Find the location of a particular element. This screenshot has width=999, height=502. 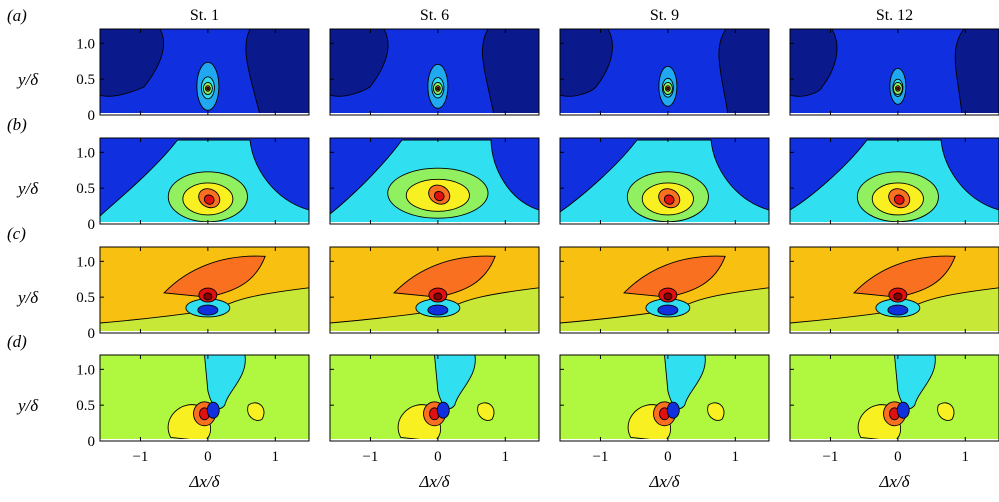

column-title: St. 12 is located at coordinates (894, 15).